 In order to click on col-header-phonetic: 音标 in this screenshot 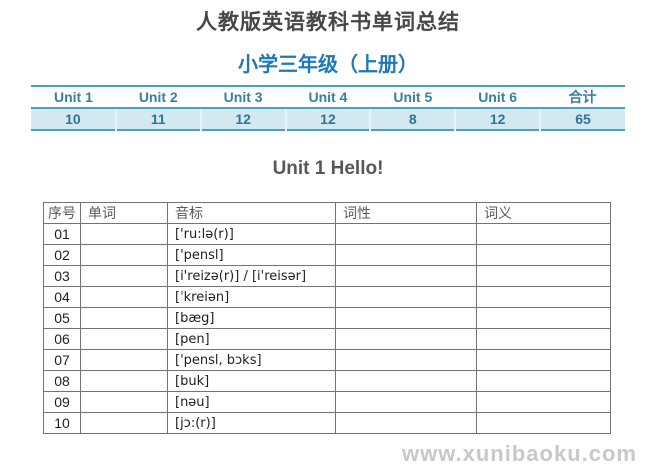, I will do `click(251, 213)`.